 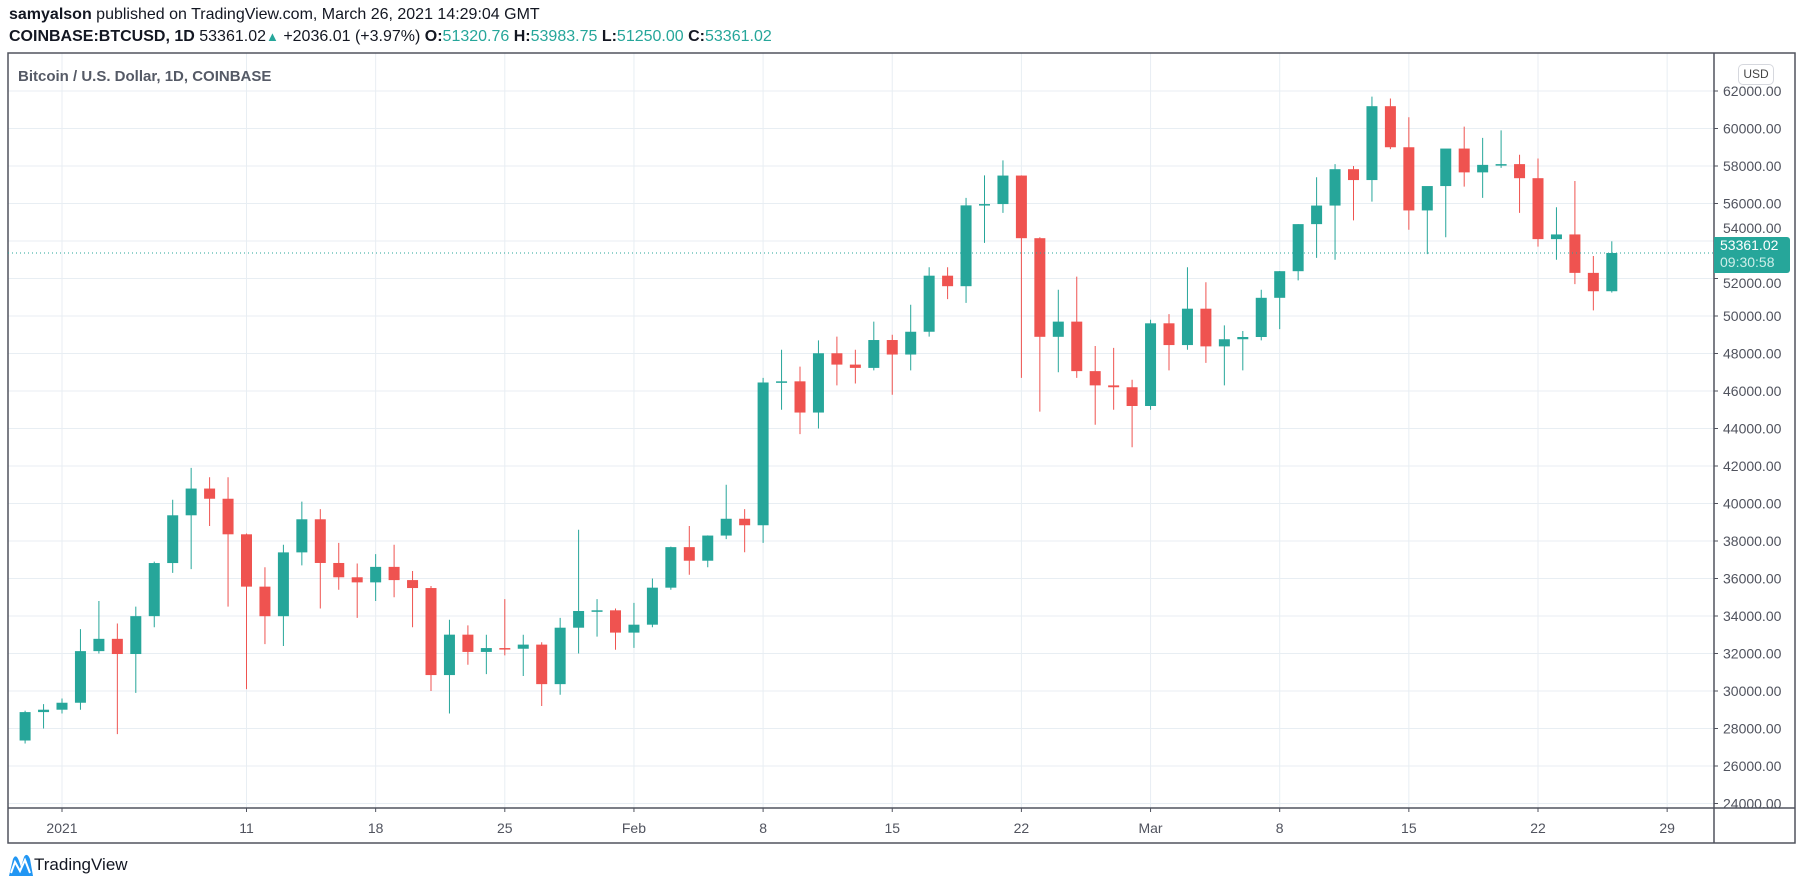 I want to click on high-value: 53983.75, so click(x=564, y=36).